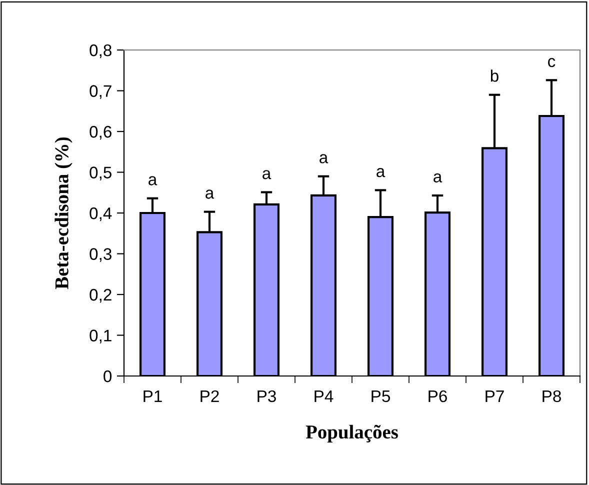 The image size is (589, 485). What do you see at coordinates (101, 173) in the screenshot?
I see `y-tick-label: 0,5` at bounding box center [101, 173].